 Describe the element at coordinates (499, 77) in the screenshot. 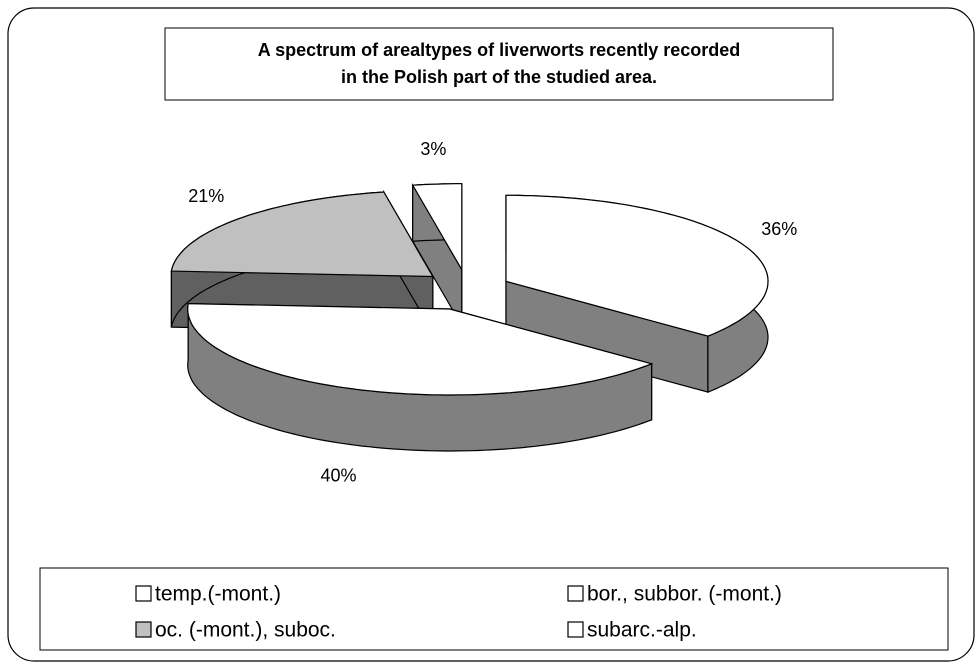

I see `chart-title: in the Polish part of the studied area.` at that location.